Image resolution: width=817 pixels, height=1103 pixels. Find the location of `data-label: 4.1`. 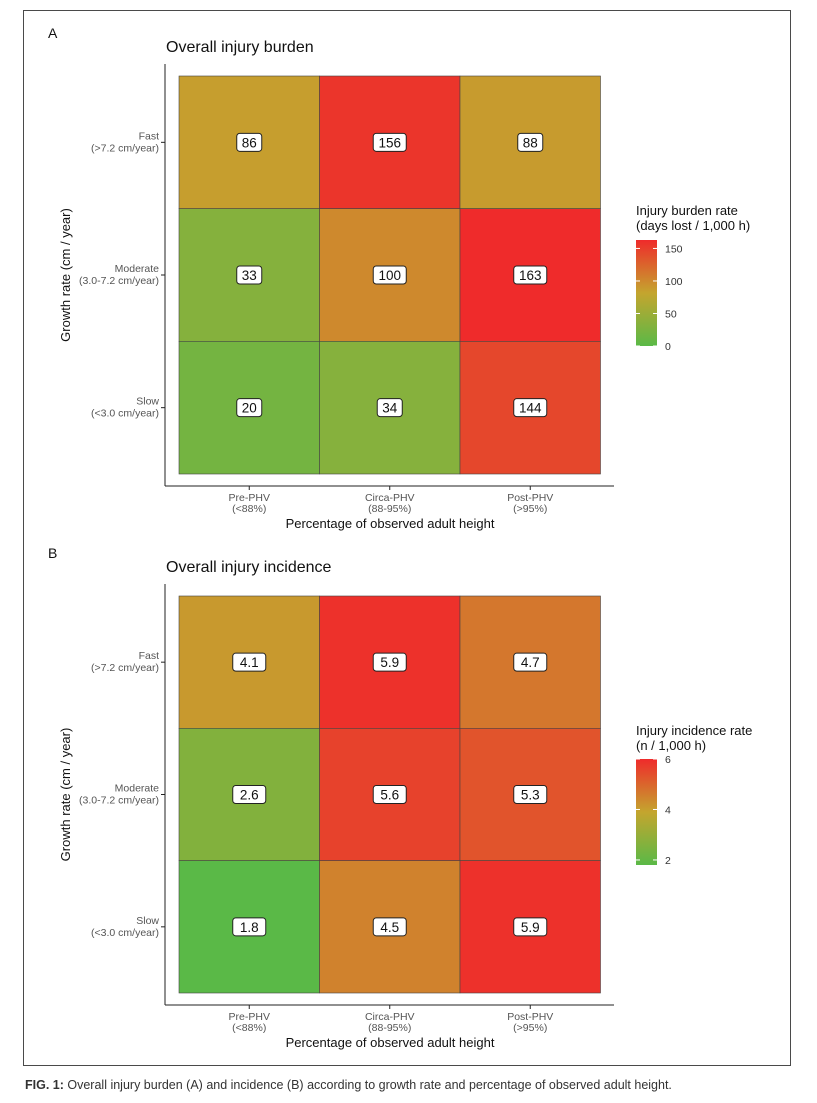

data-label: 4.1 is located at coordinates (249, 662).